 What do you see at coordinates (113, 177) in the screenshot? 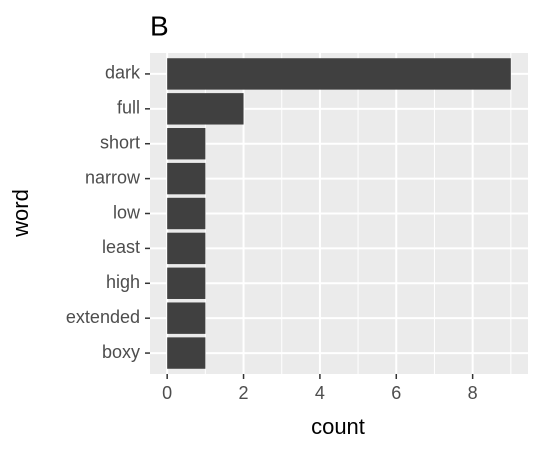
I see `y-tick-label: narrow` at bounding box center [113, 177].